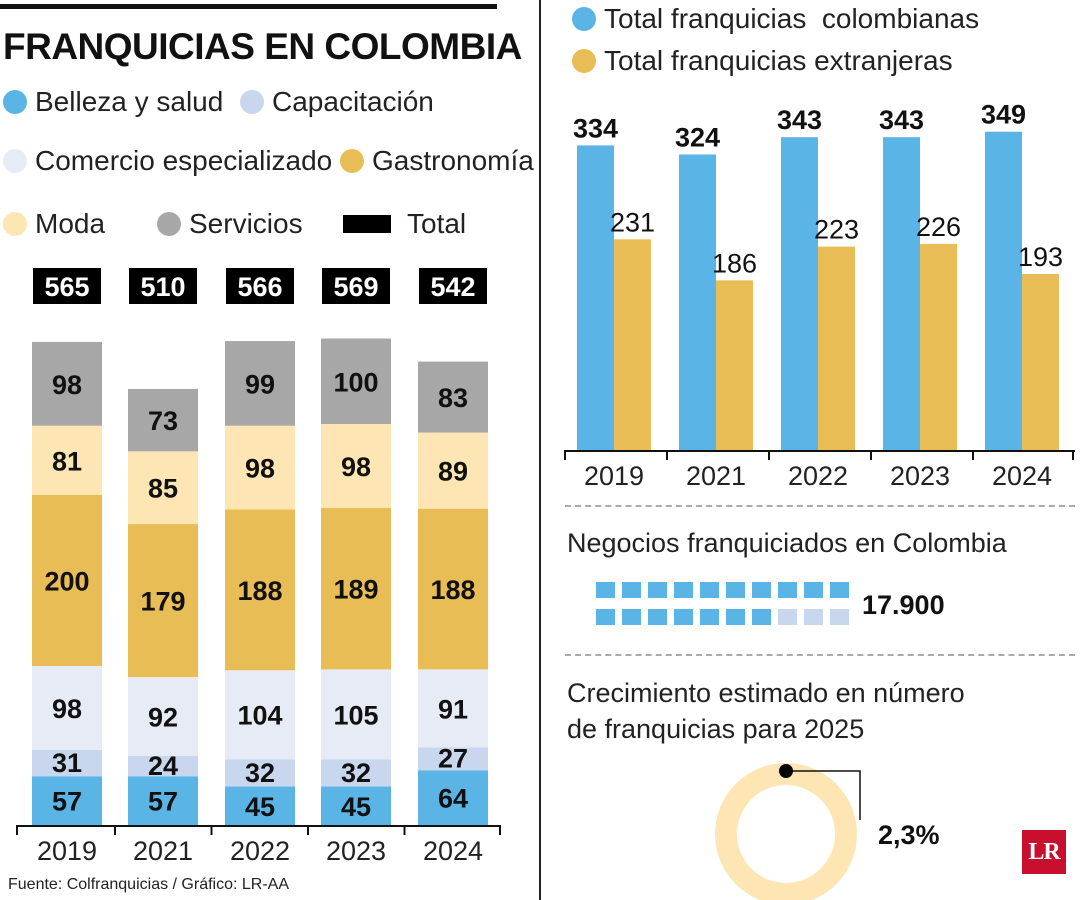 The width and height of the screenshot is (1080, 900). I want to click on stacked-value-2019-1: 31, so click(67, 763).